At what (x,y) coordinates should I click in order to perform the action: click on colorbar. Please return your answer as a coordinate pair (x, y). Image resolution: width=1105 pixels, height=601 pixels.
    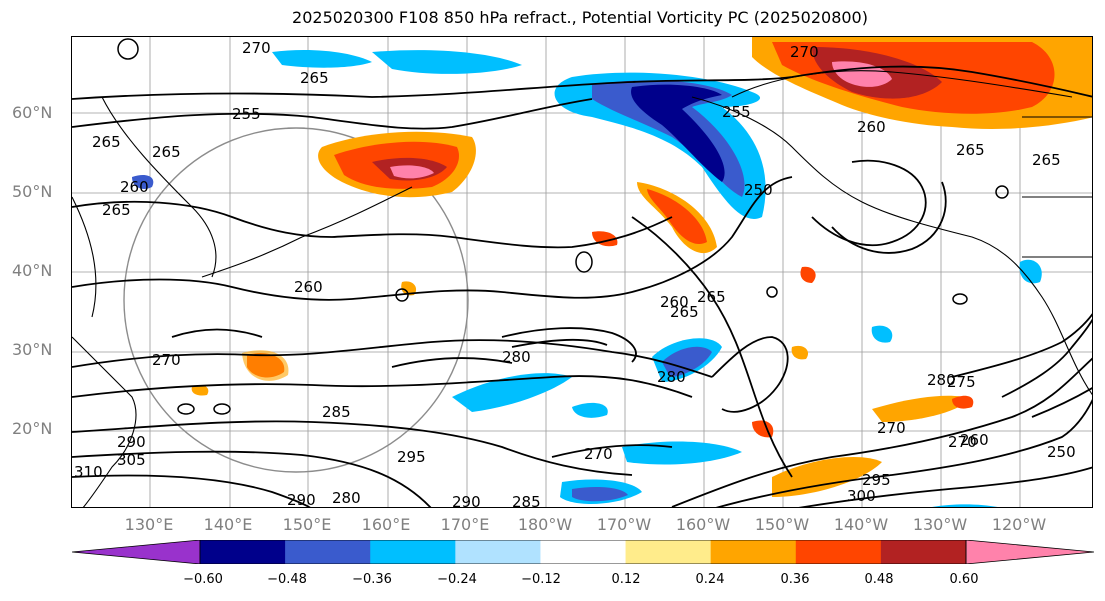
    Looking at the image, I should click on (583, 552).